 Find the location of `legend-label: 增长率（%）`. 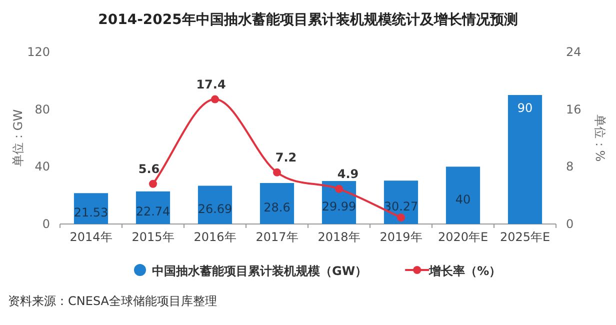

legend-label: 增长率（%） is located at coordinates (465, 271).